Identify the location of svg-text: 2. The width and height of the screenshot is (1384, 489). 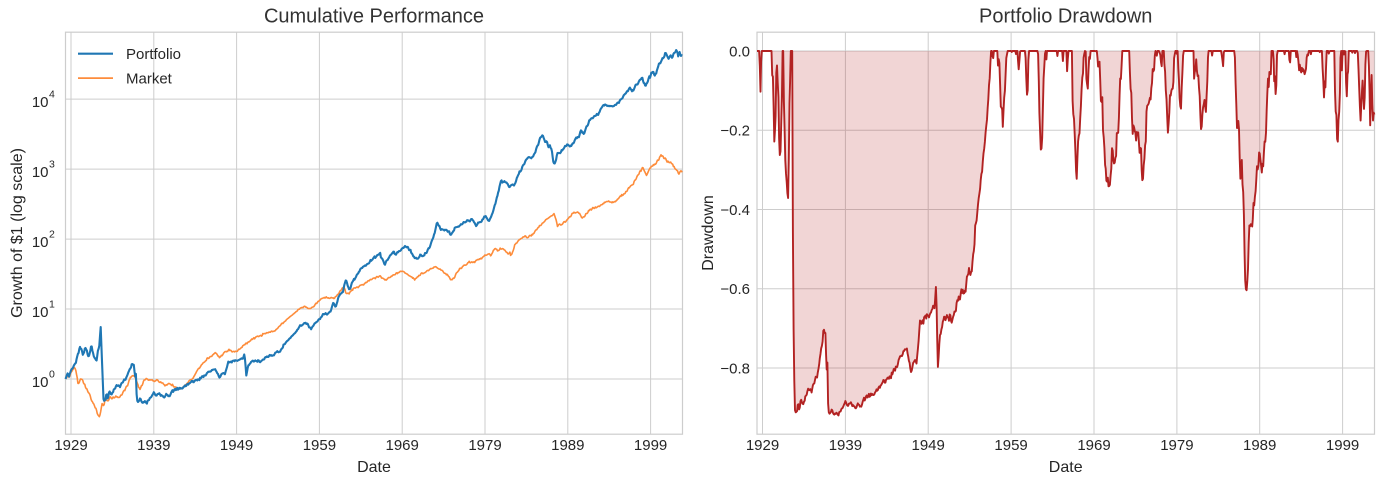
(52, 235).